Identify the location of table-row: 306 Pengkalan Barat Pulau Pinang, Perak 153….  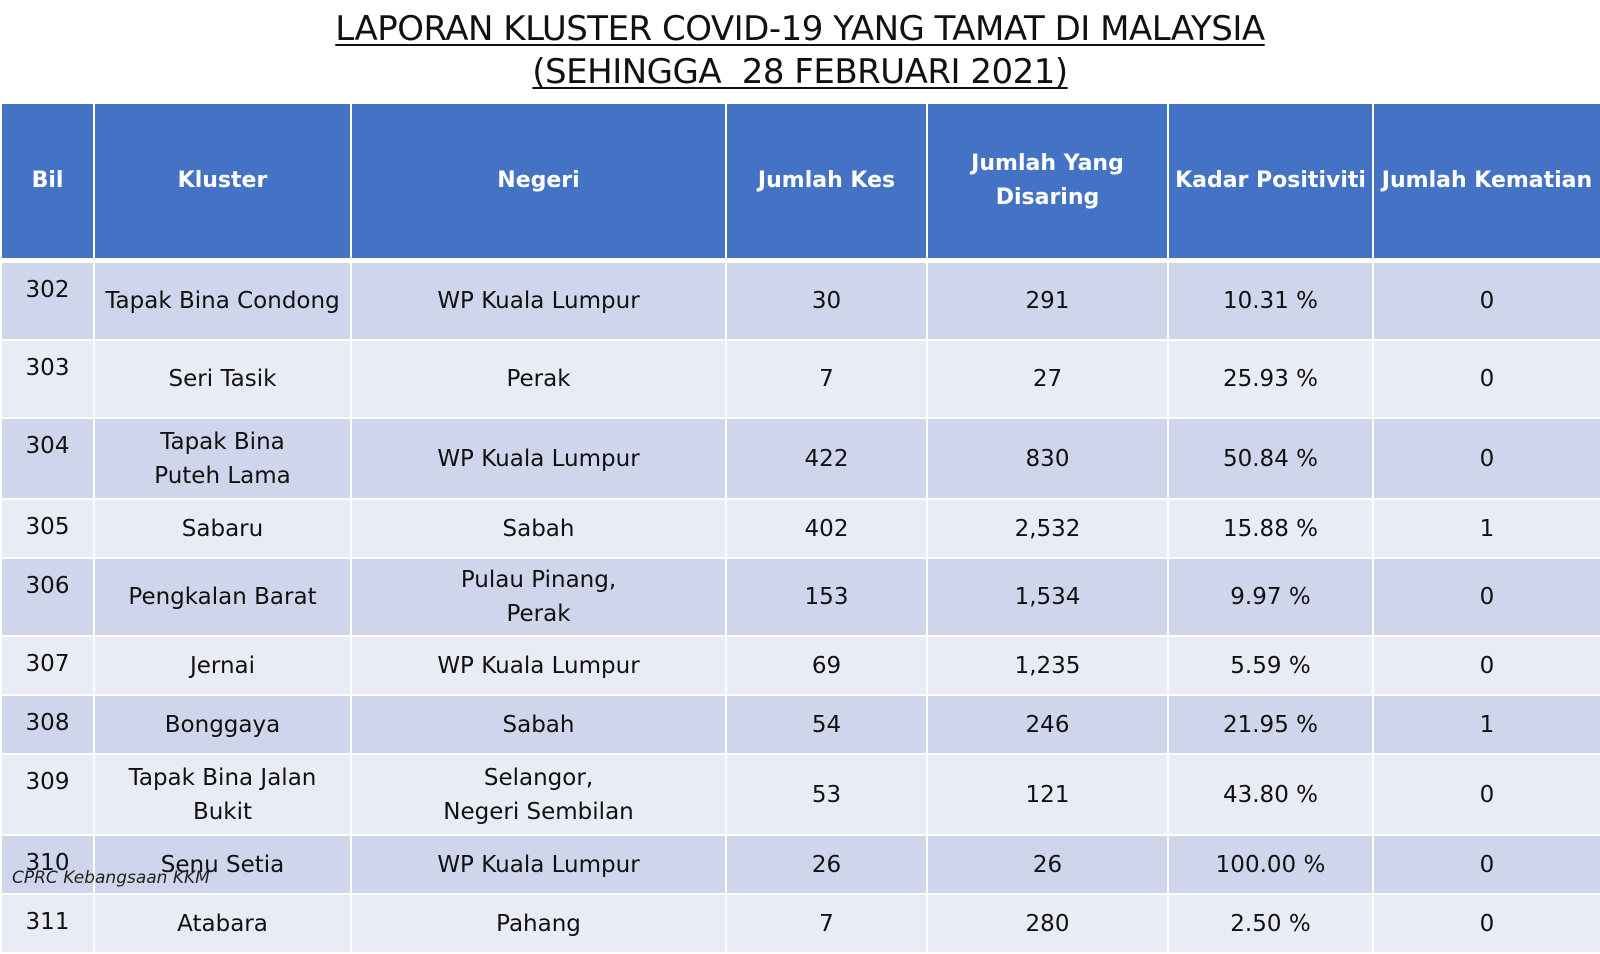
(800, 597).